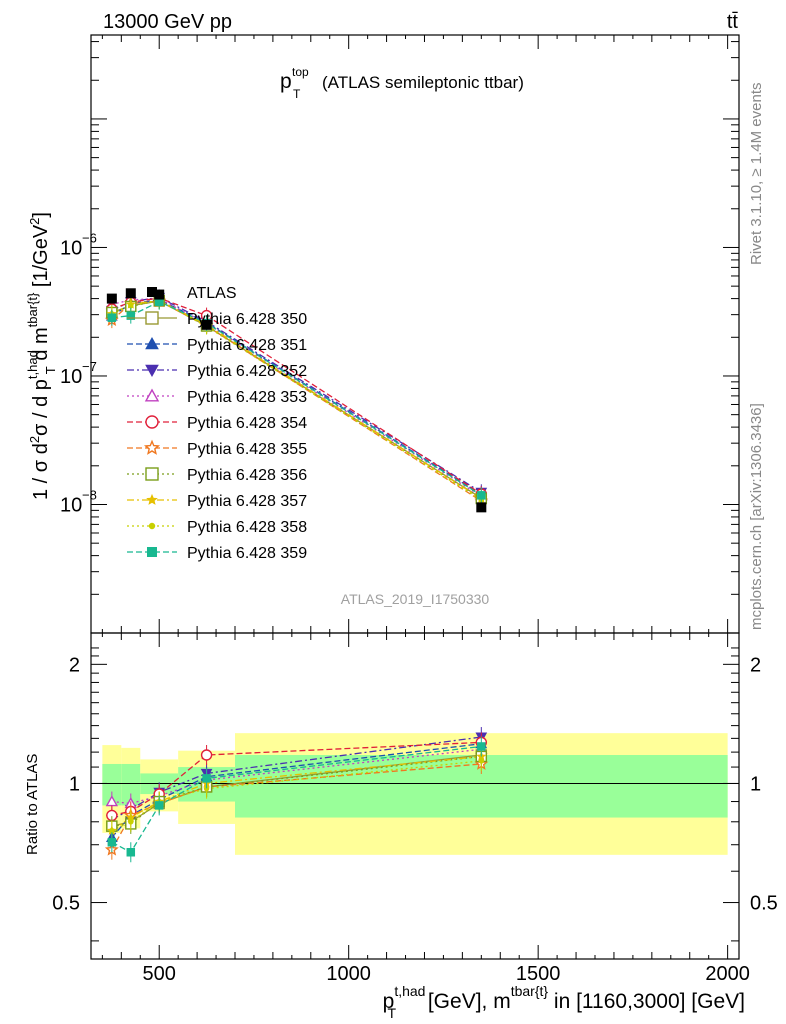 Image resolution: width=786 pixels, height=1024 pixels. I want to click on x-axis-label-part: tbar{t}, so click(530, 991).